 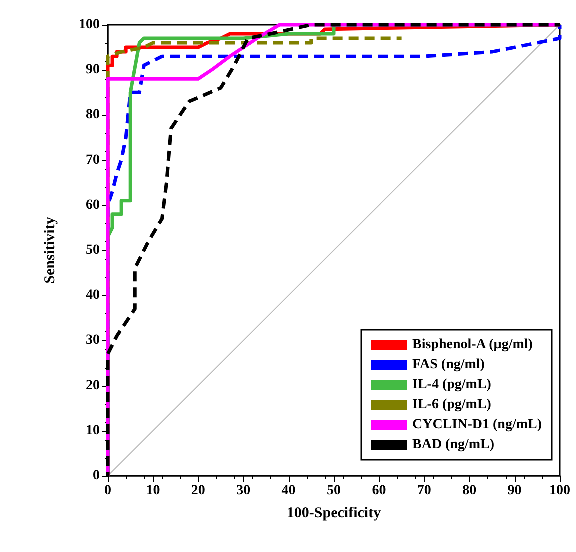 I want to click on x-axis-title: 100-Specificity, so click(x=334, y=514).